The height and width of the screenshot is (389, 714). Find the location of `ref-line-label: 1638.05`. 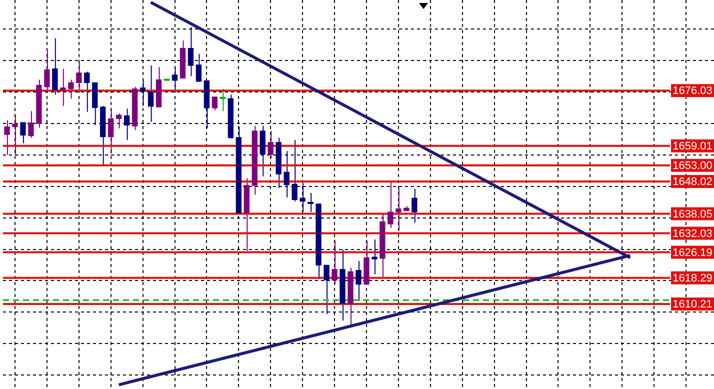

ref-line-label: 1638.05 is located at coordinates (692, 214).